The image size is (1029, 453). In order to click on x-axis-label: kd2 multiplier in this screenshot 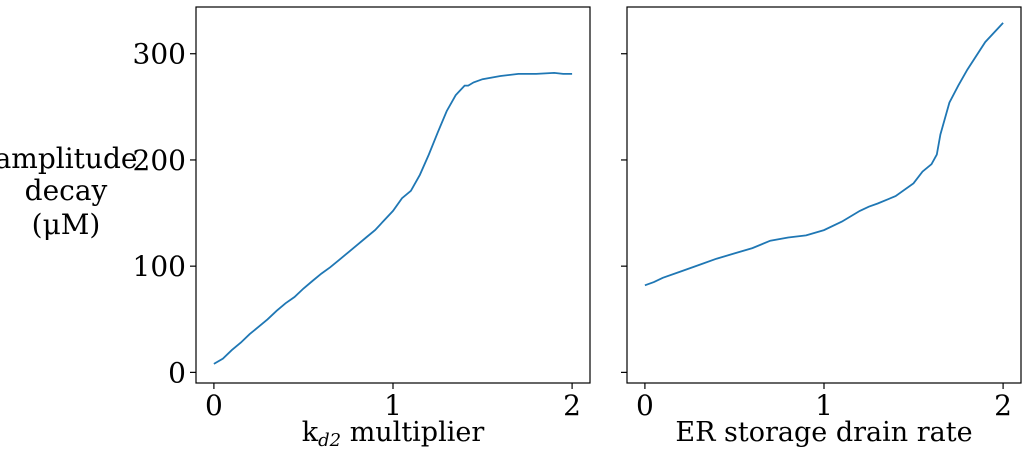, I will do `click(393, 434)`.